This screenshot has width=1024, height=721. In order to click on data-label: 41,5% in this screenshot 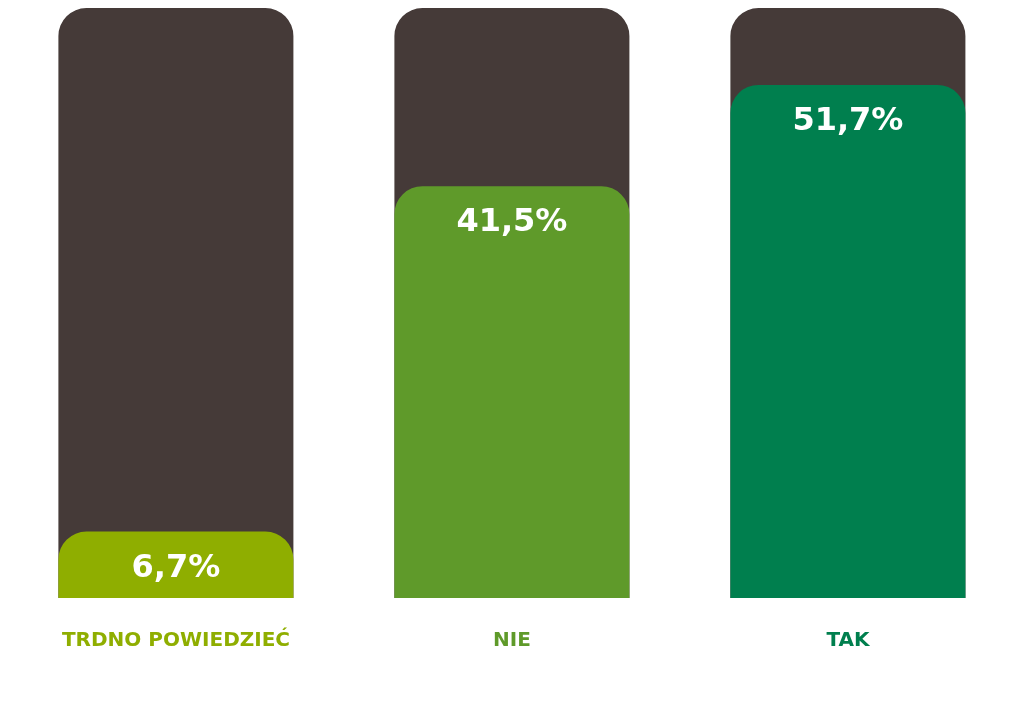, I will do `click(512, 220)`.